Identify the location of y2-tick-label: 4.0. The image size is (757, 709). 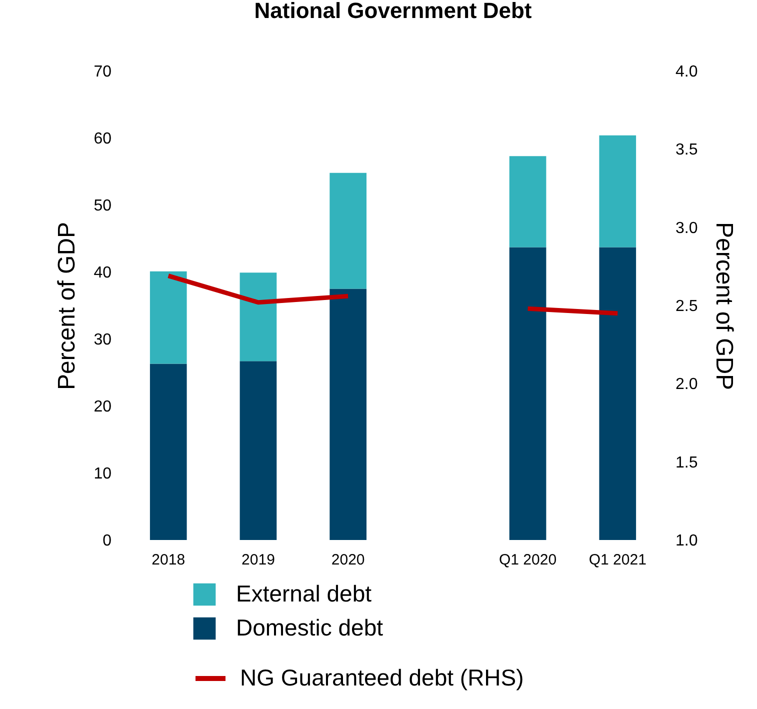
(687, 72).